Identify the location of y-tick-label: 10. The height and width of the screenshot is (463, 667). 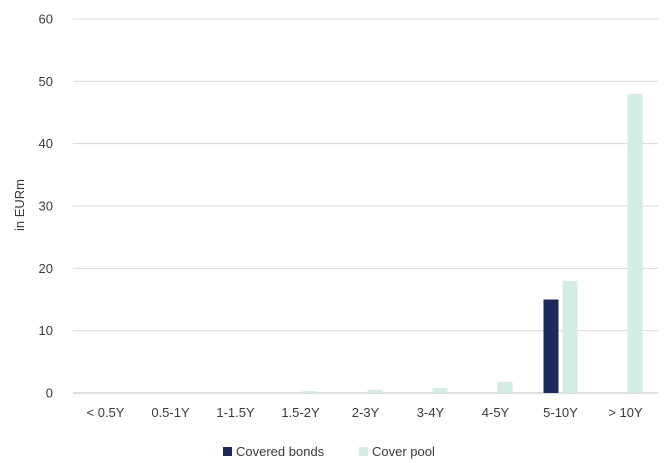
(46, 330).